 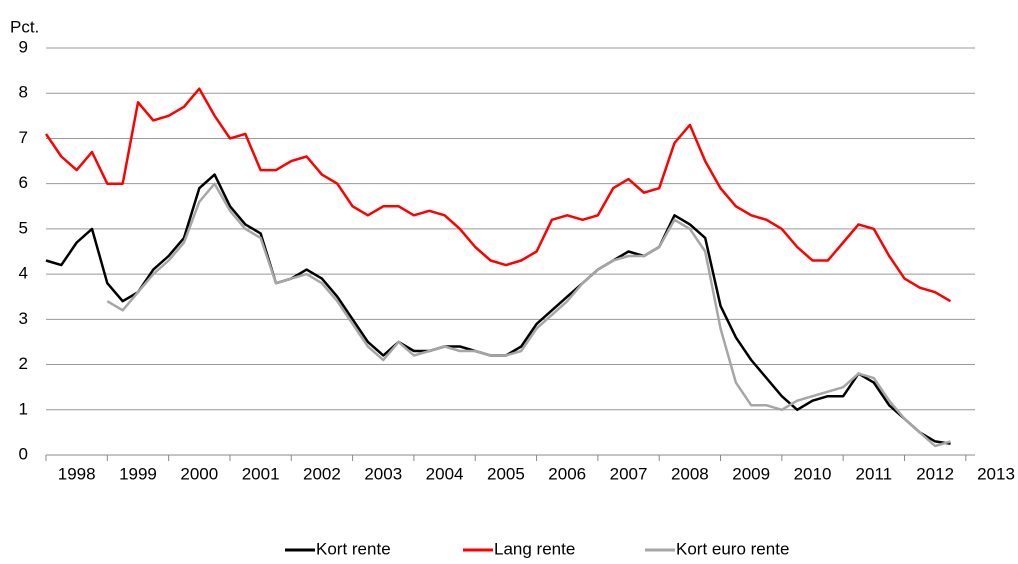 I want to click on x-tick-label: 2003, so click(x=383, y=473).